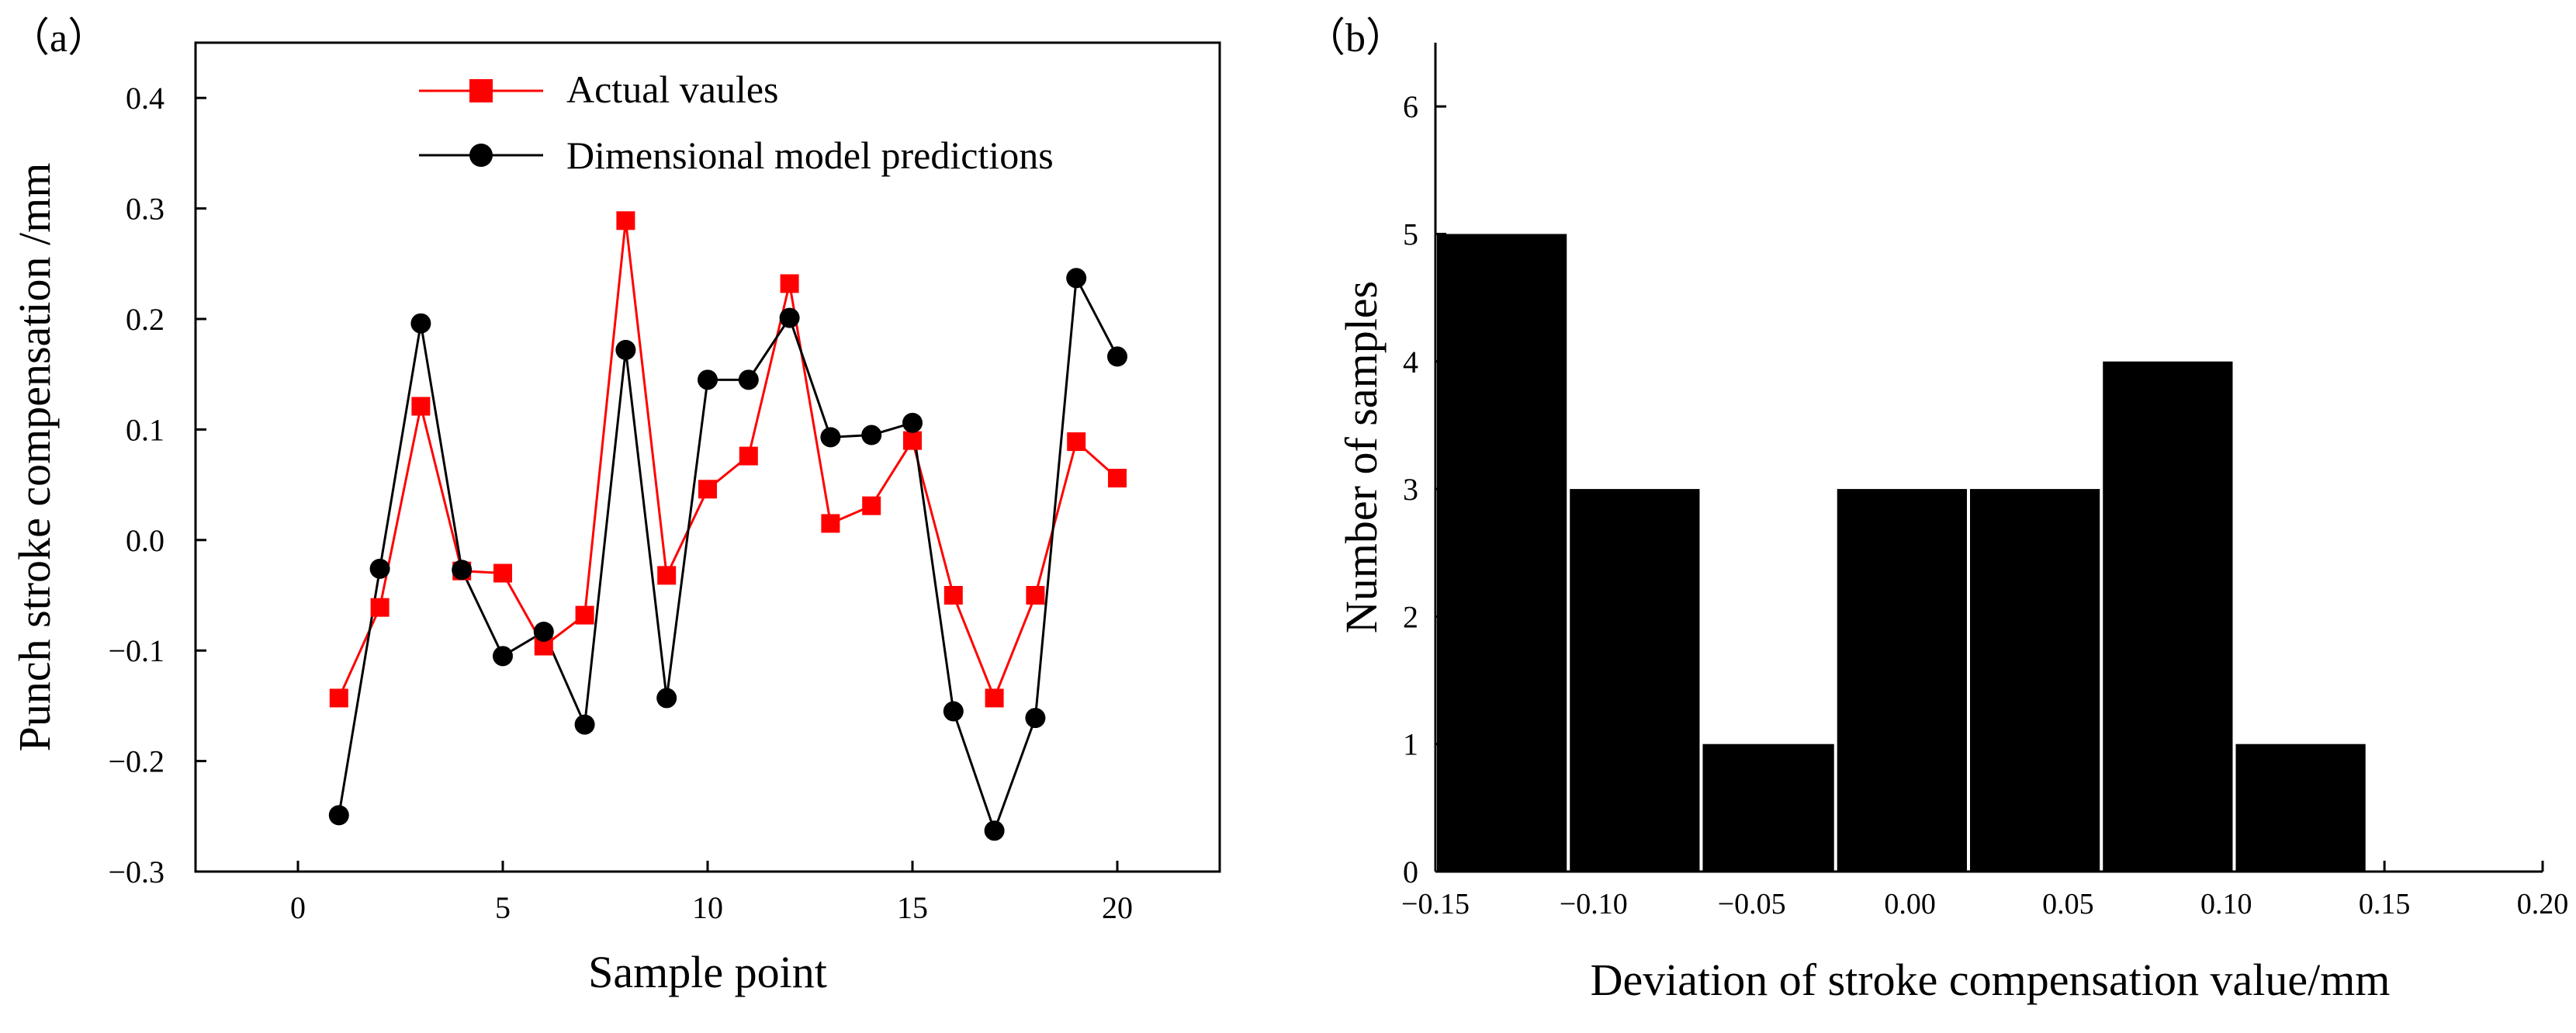  Describe the element at coordinates (1594, 904) in the screenshot. I see `panel-b-x-tick-label: −0.10` at that location.